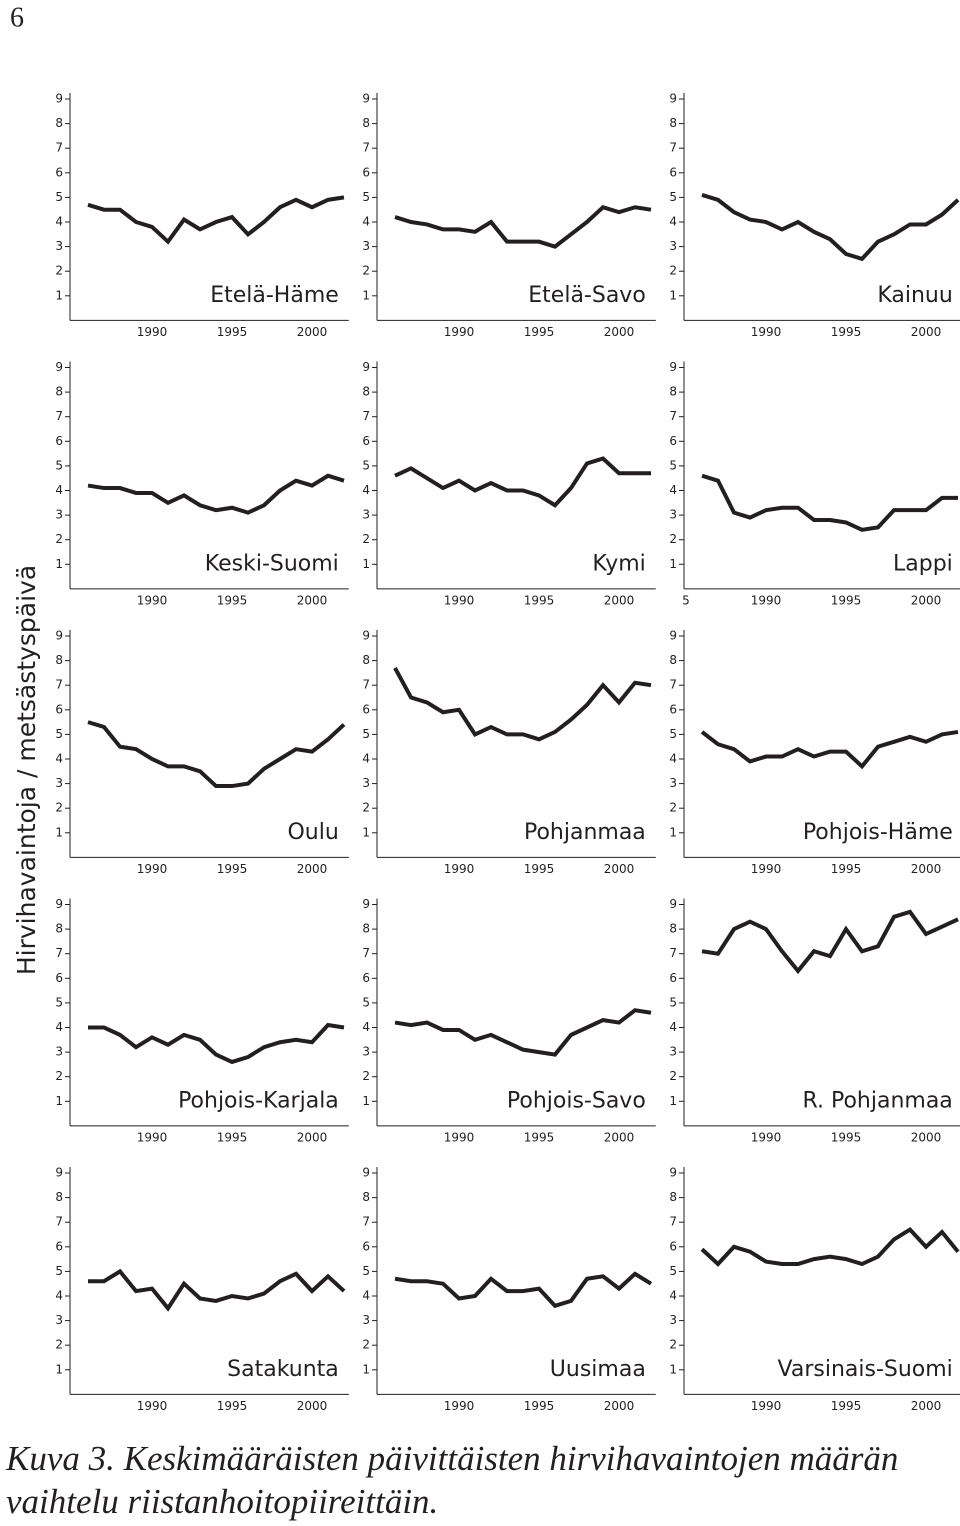 The height and width of the screenshot is (1526, 960). What do you see at coordinates (576, 1100) in the screenshot?
I see `panel-title: Pohjois-Savo` at bounding box center [576, 1100].